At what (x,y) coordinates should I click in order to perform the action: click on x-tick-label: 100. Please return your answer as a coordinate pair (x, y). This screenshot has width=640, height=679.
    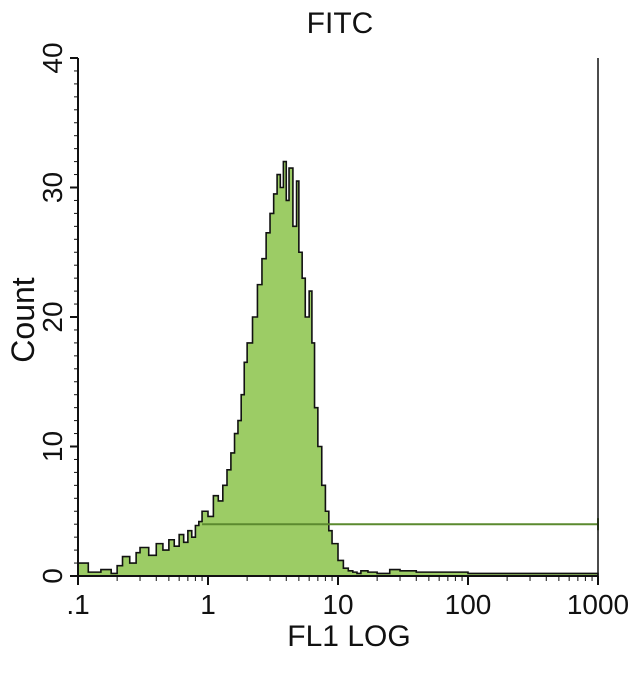
    Looking at the image, I should click on (468, 604).